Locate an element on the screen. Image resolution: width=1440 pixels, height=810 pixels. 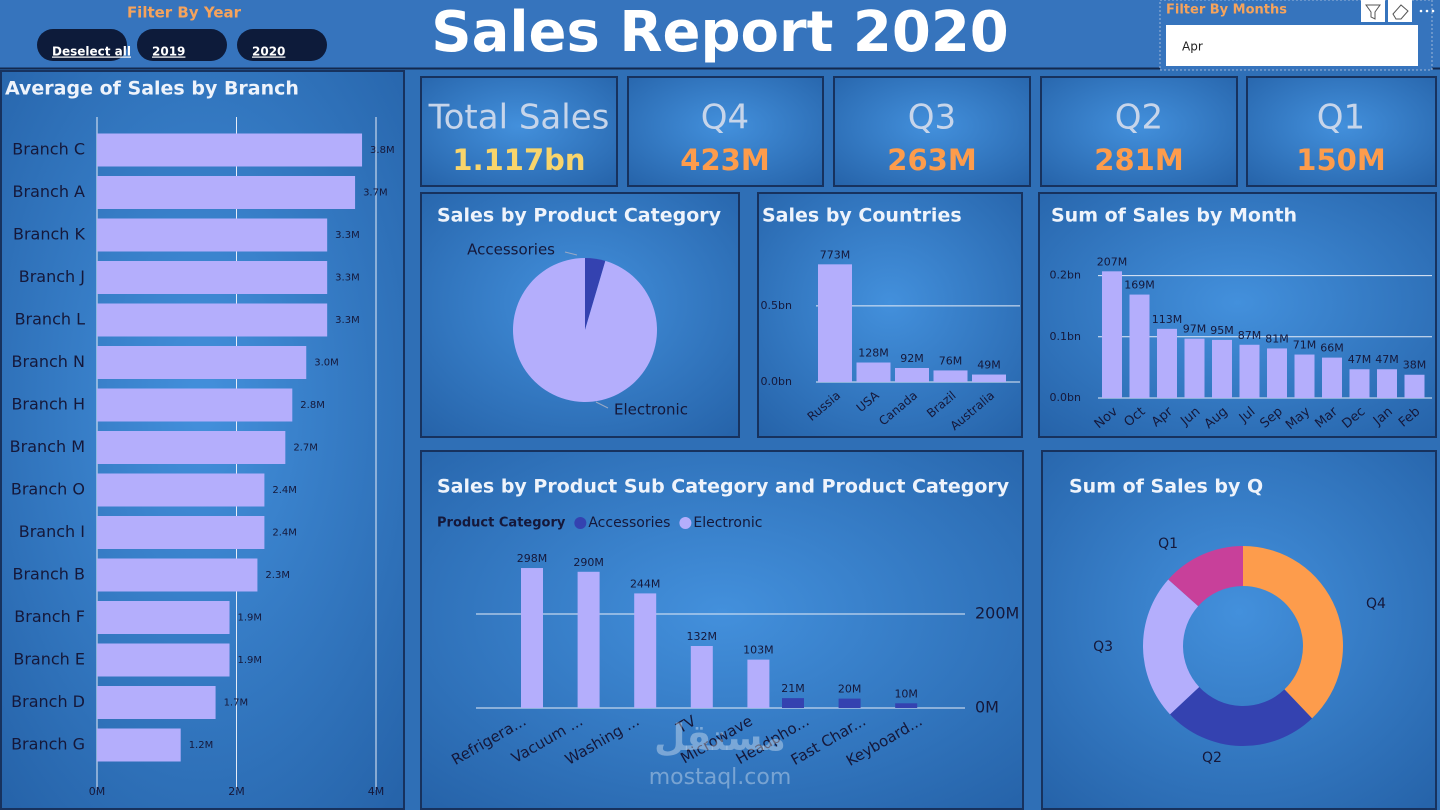
filter-option: 2019 is located at coordinates (168, 52).